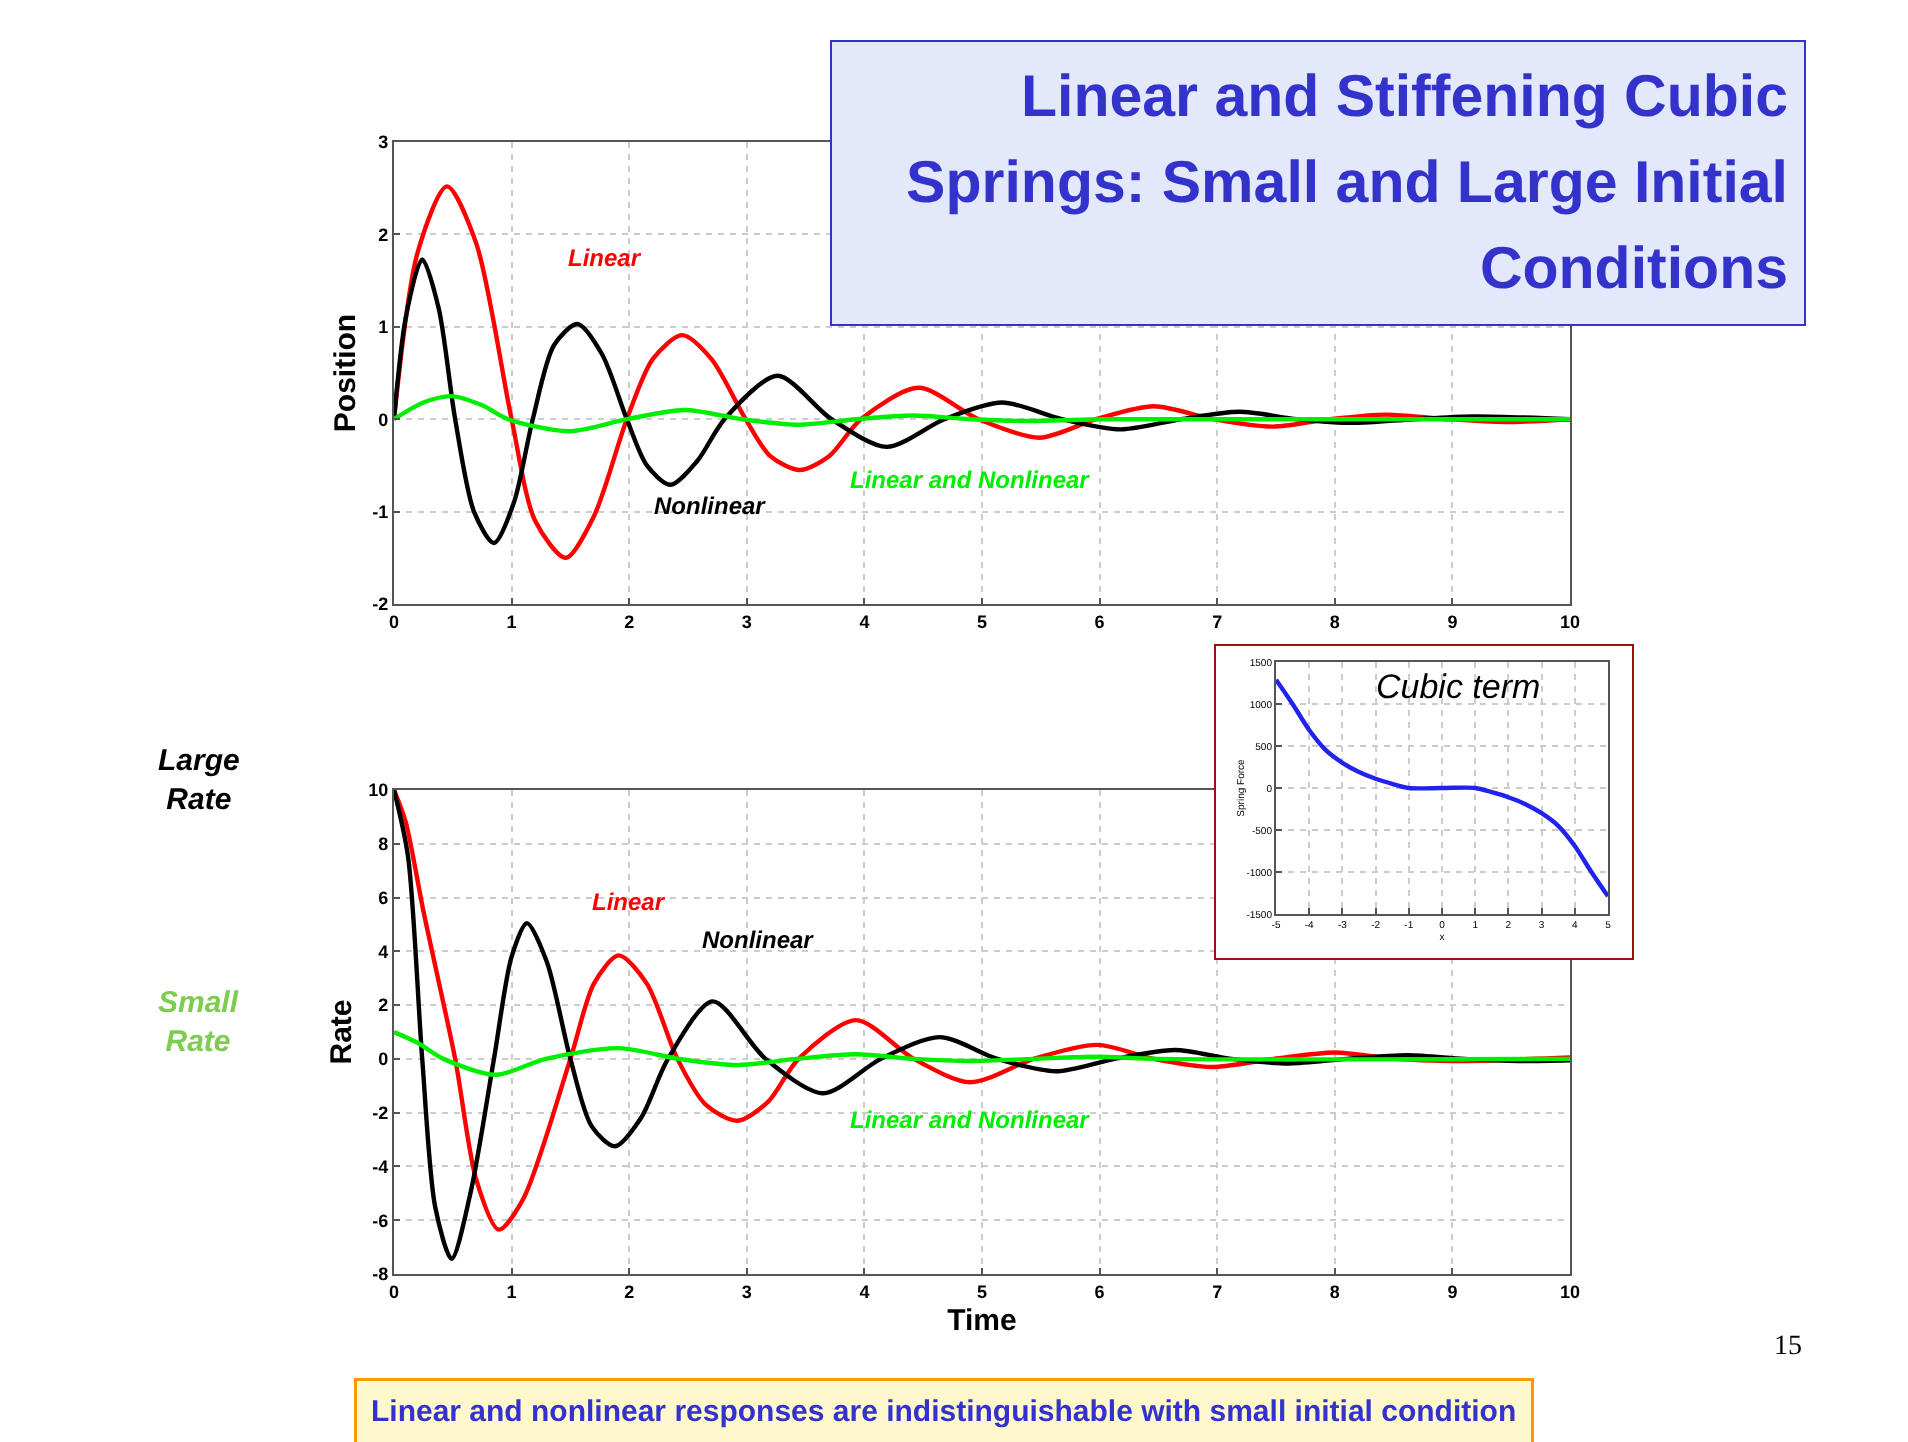 The height and width of the screenshot is (1442, 1908). Describe the element at coordinates (383, 897) in the screenshot. I see `y-tick-label: 6` at that location.